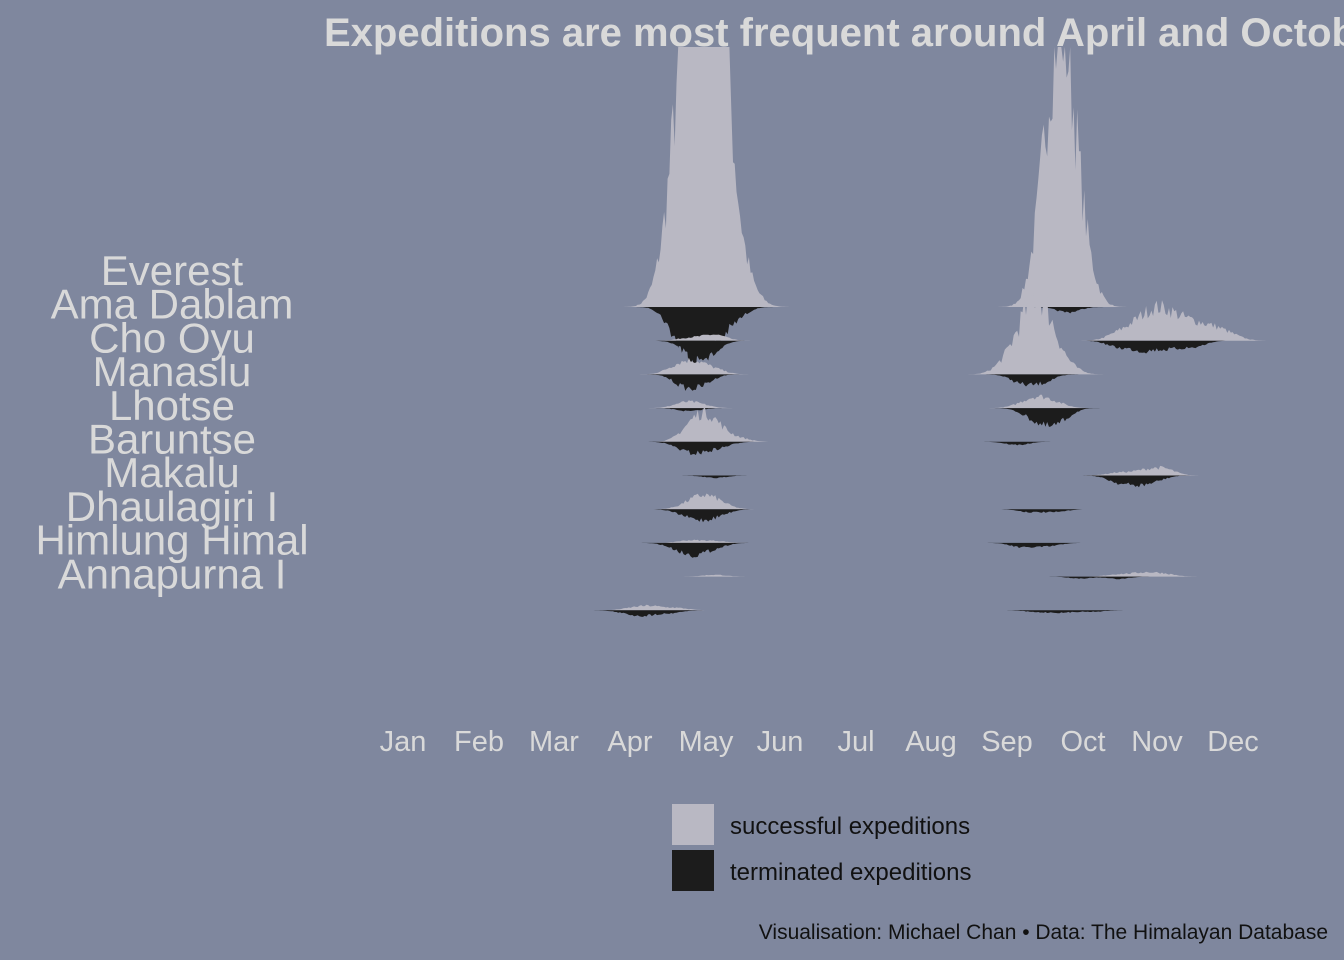  I want to click on ridge-annapurna-i, so click(823, 610).